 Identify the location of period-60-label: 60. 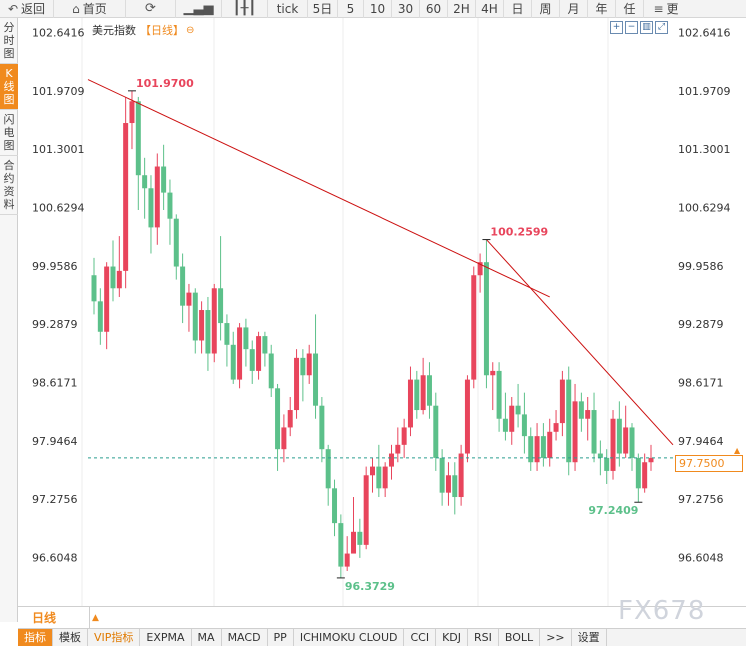
(433, 8).